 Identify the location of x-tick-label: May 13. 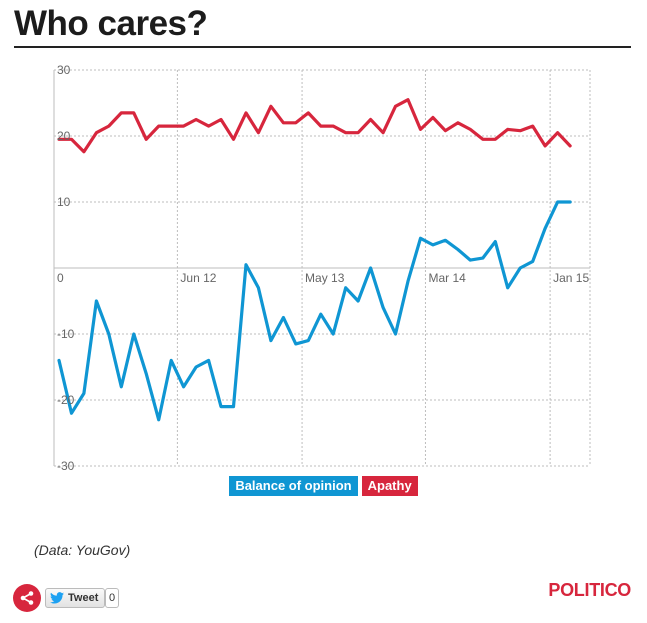
(325, 278).